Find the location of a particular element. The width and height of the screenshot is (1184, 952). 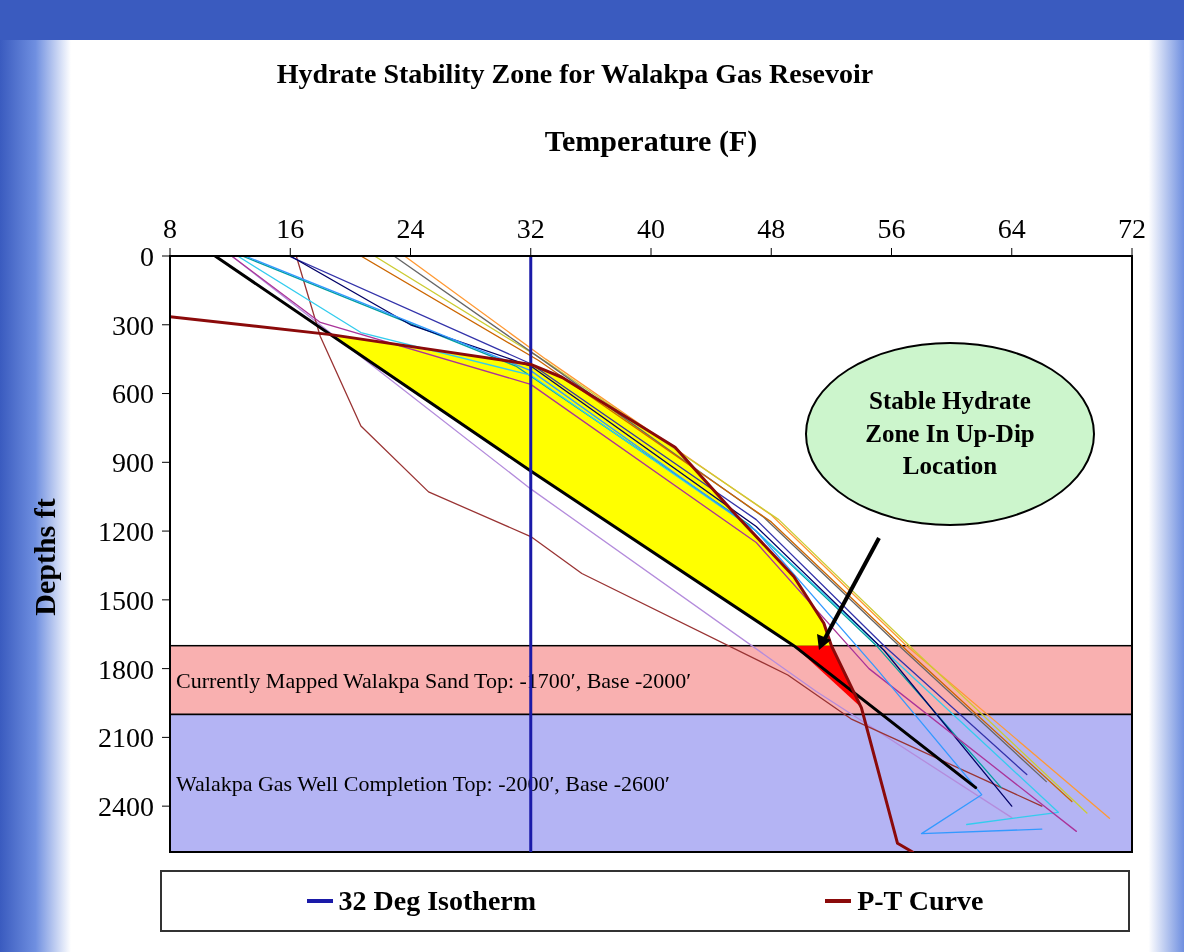

y-tick-label: 1200 is located at coordinates (126, 532).